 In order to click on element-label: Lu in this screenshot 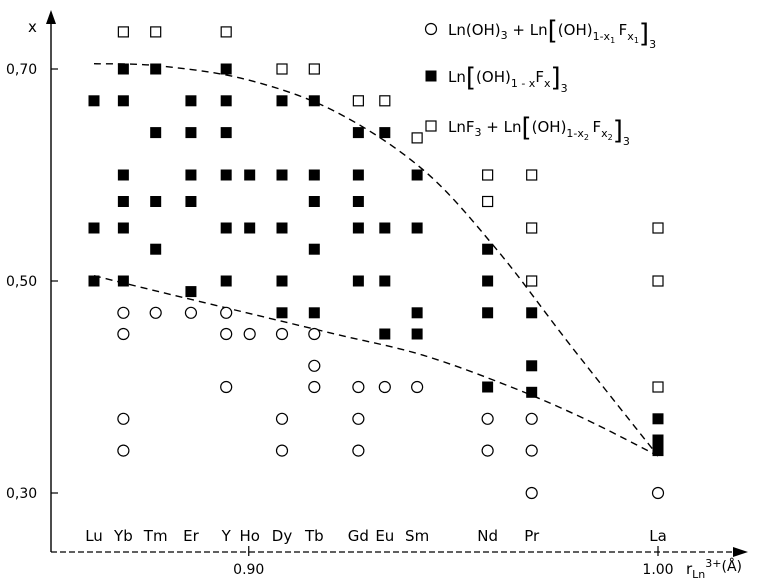, I will do `click(94, 536)`.